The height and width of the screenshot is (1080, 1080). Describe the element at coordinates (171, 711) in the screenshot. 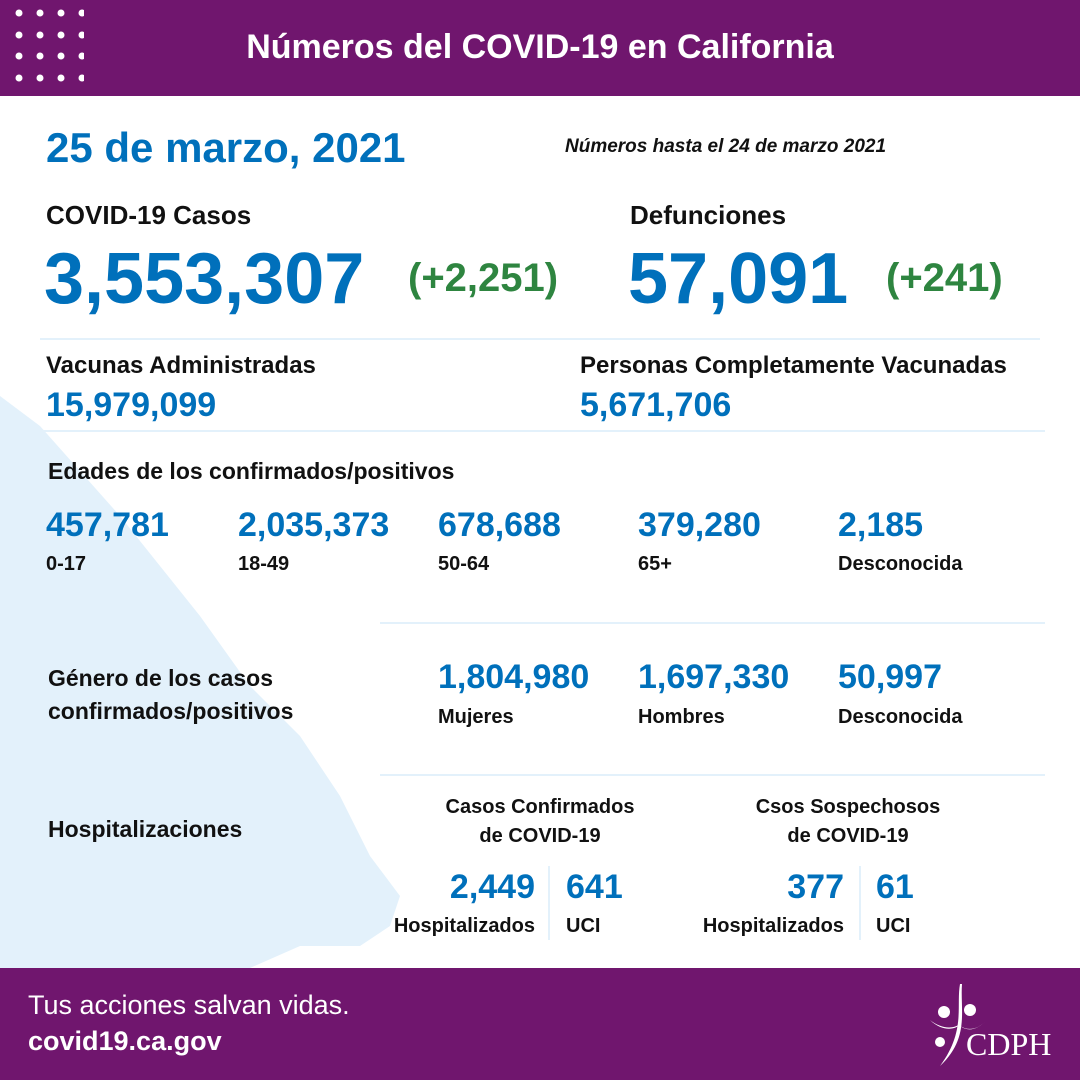

I see `gender-label-line2: confirmados/positivos` at that location.